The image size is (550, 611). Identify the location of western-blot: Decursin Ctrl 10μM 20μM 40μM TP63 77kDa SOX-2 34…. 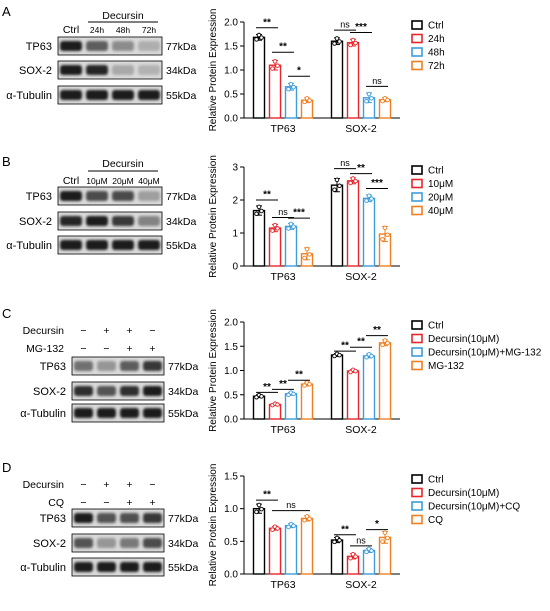
(101, 206).